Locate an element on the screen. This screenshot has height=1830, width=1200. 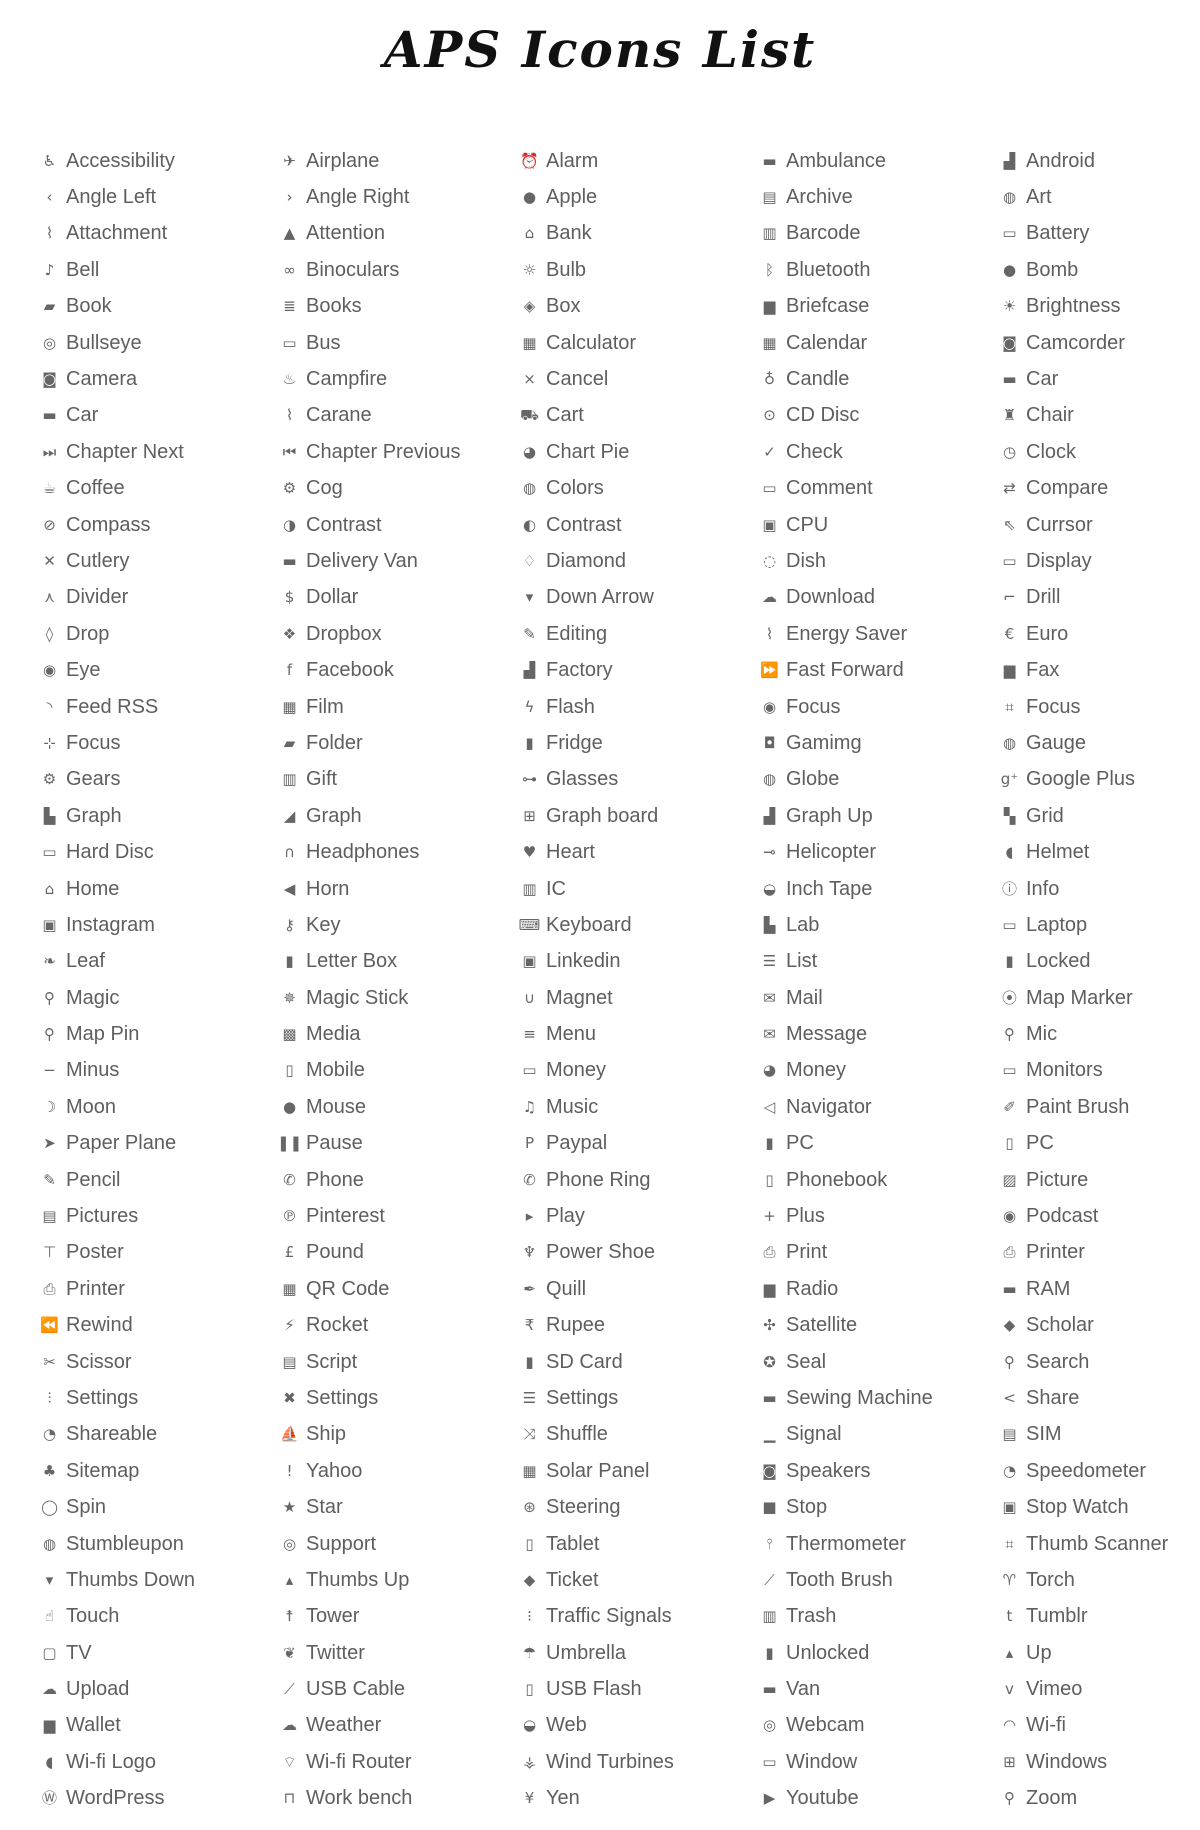
item-label: Bus is located at coordinates (323, 342).